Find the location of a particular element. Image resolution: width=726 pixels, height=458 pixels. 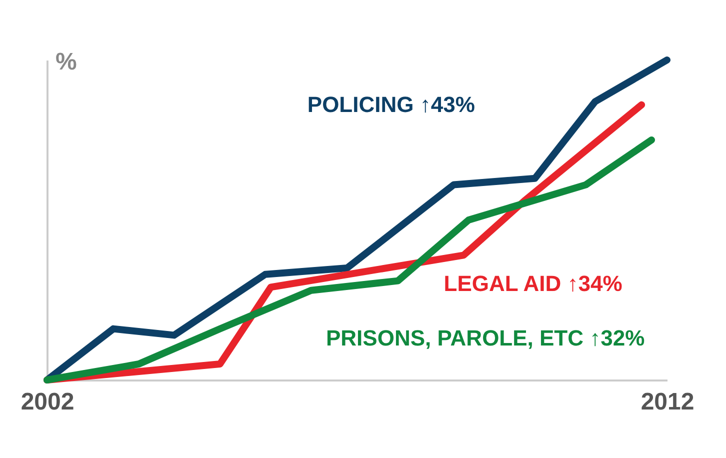

x-tick-label: 2002 is located at coordinates (47, 402).